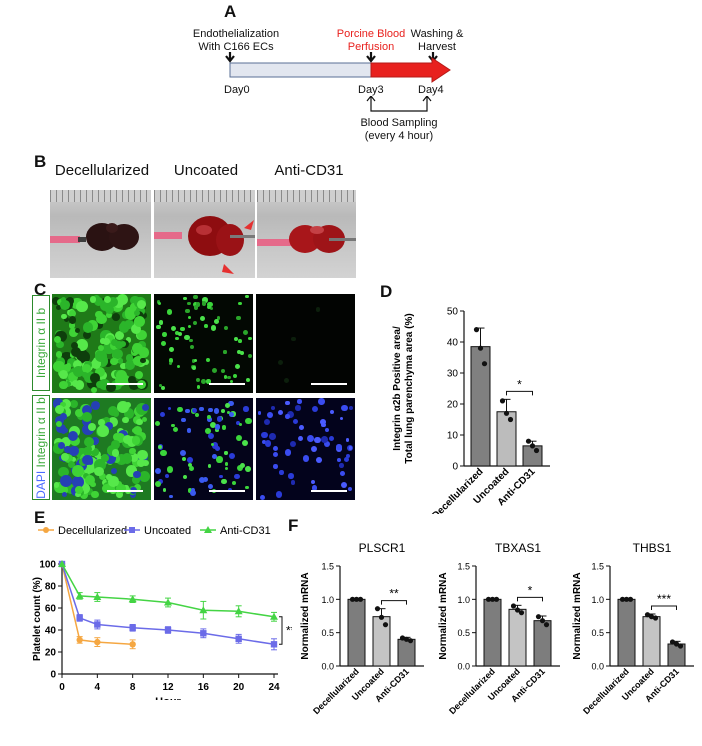 This screenshot has height=746, width=702. What do you see at coordinates (382, 548) in the screenshot?
I see `chart-title: PLSCR1` at bounding box center [382, 548].